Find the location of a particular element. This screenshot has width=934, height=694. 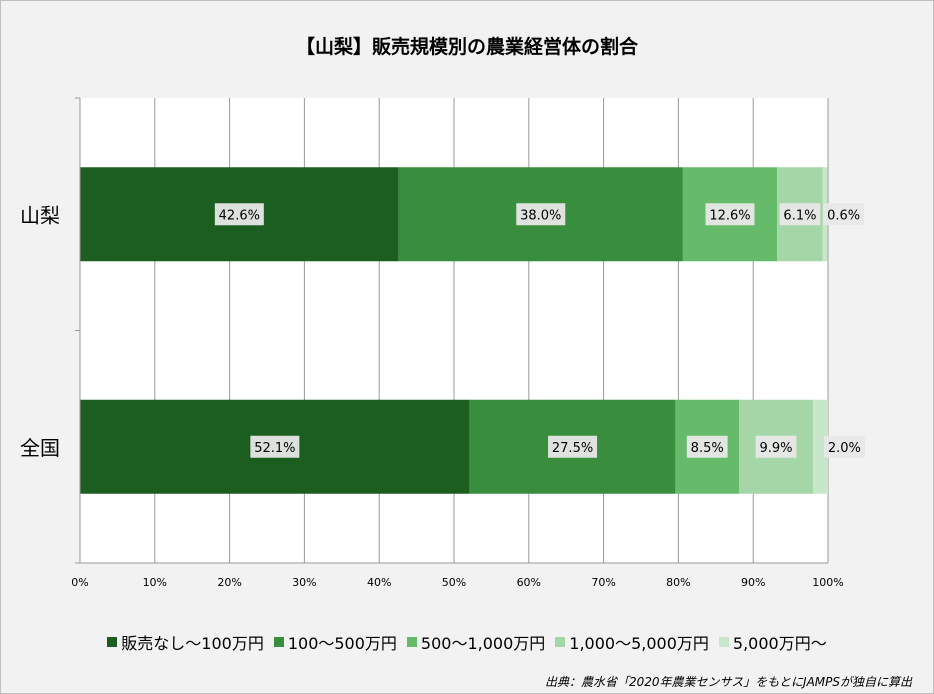

chart-title: 【山梨】販売規模別の農業経営体の割合 is located at coordinates (466, 47).